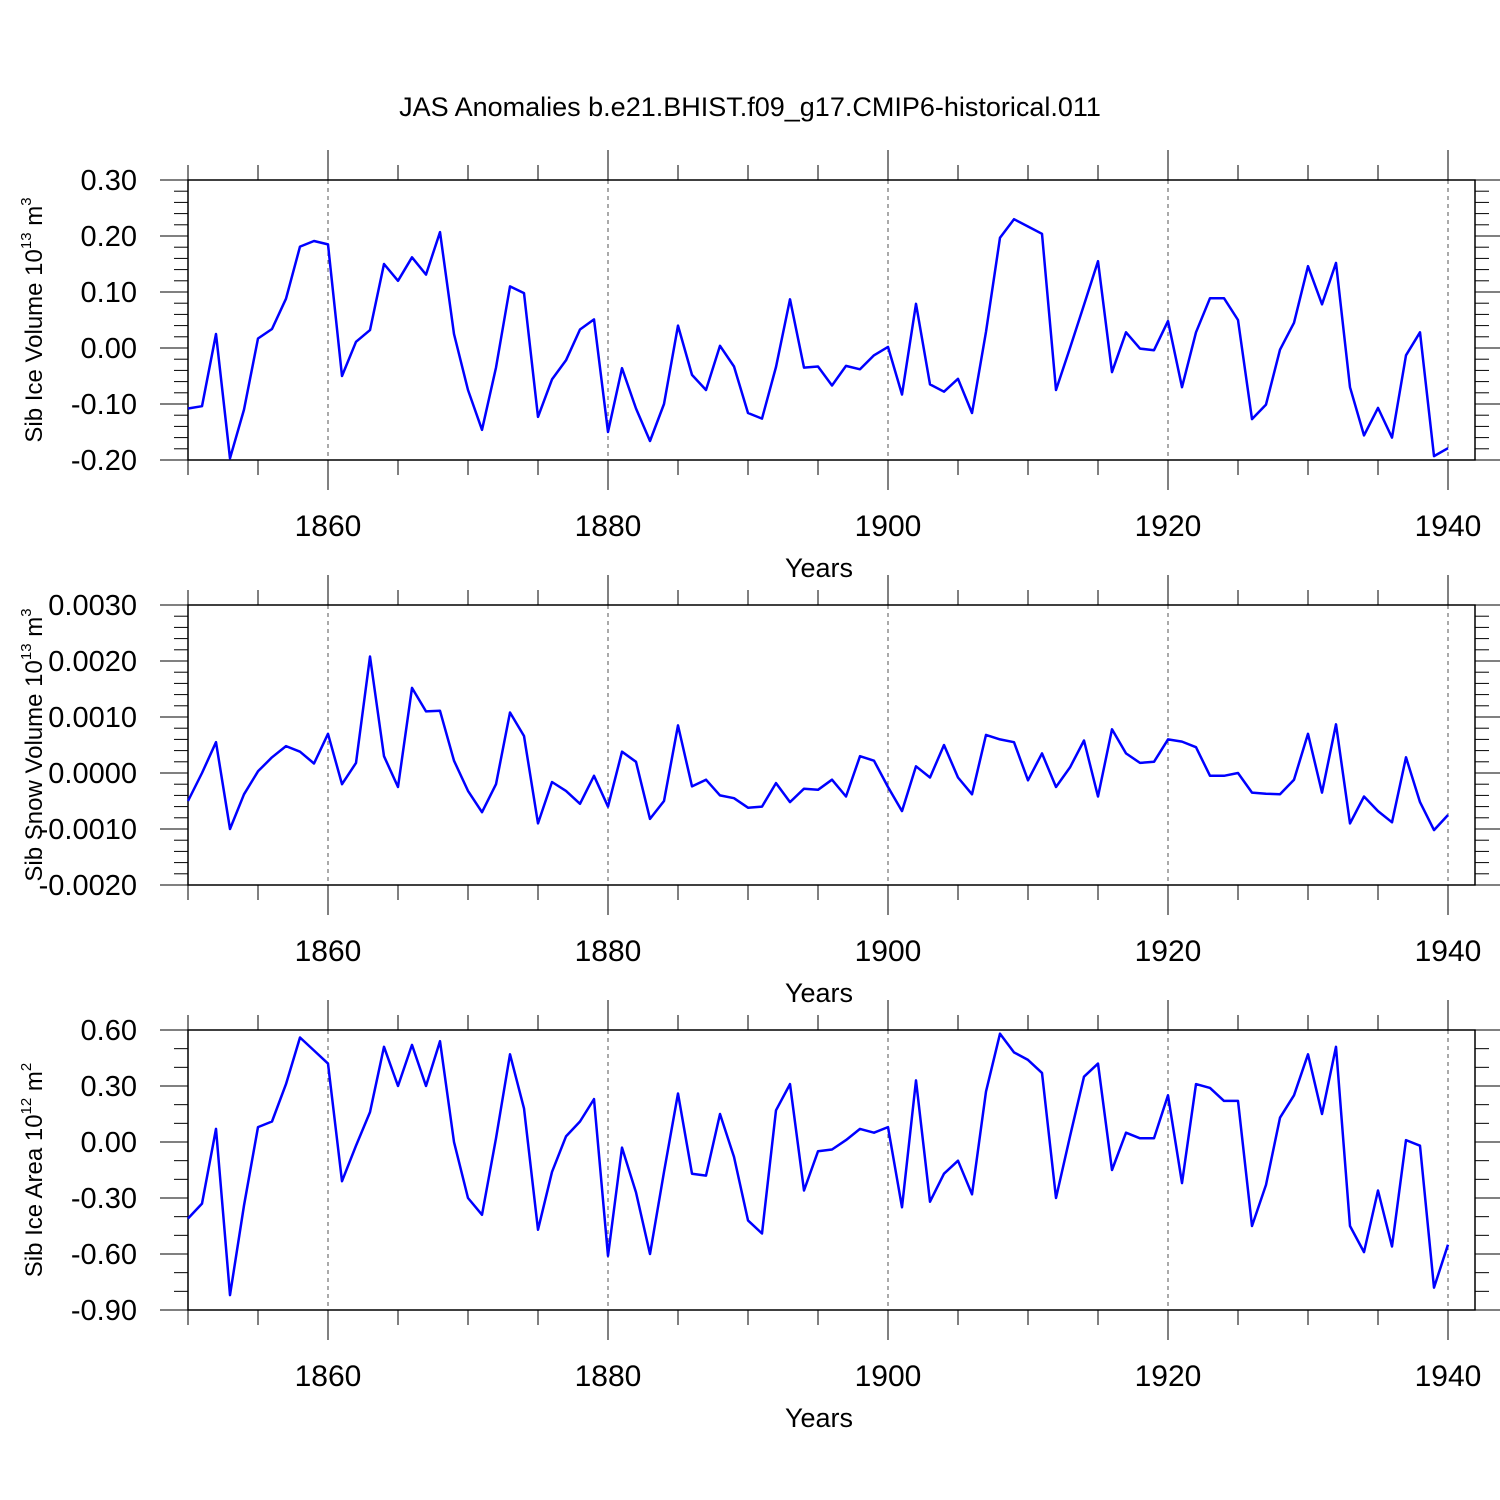 Image resolution: width=1500 pixels, height=1500 pixels. I want to click on y-tick-label: 0.10, so click(109, 293).